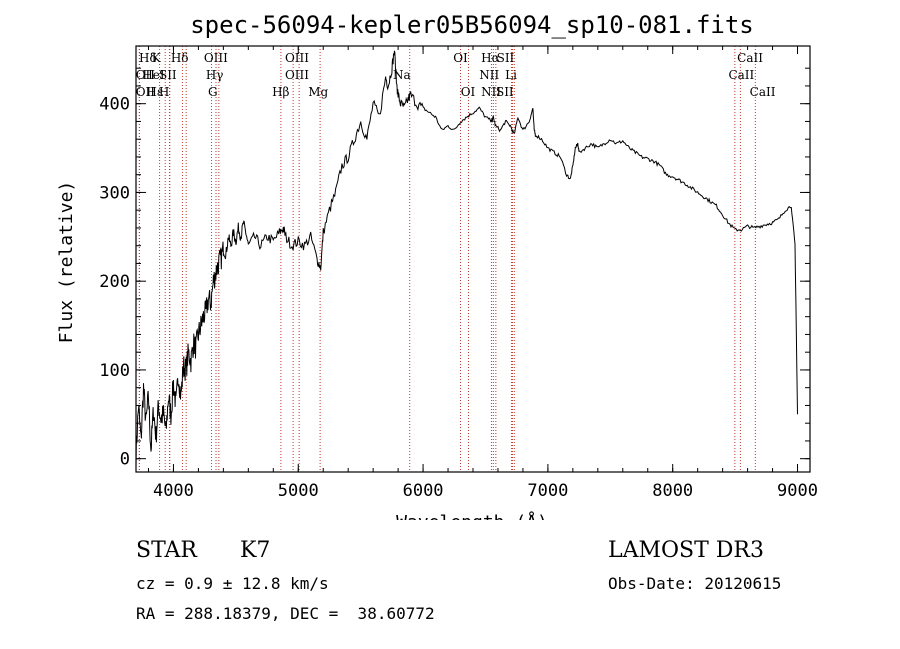  What do you see at coordinates (66, 262) in the screenshot?
I see `y-axis-label: Flux (relative)` at bounding box center [66, 262].